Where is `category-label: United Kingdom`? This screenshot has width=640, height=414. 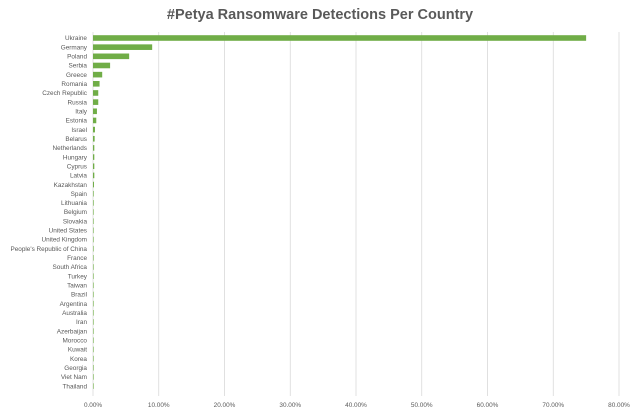
category-label: United Kingdom is located at coordinates (64, 240).